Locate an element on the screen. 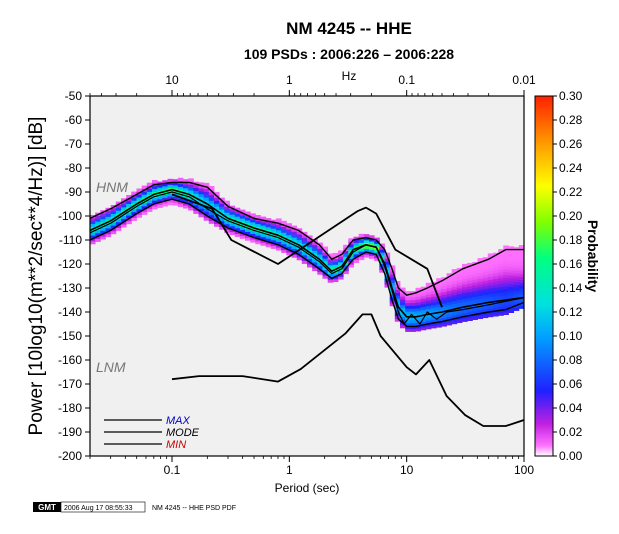 This screenshot has width=619, height=534. x-tick-label: 100 is located at coordinates (524, 470).